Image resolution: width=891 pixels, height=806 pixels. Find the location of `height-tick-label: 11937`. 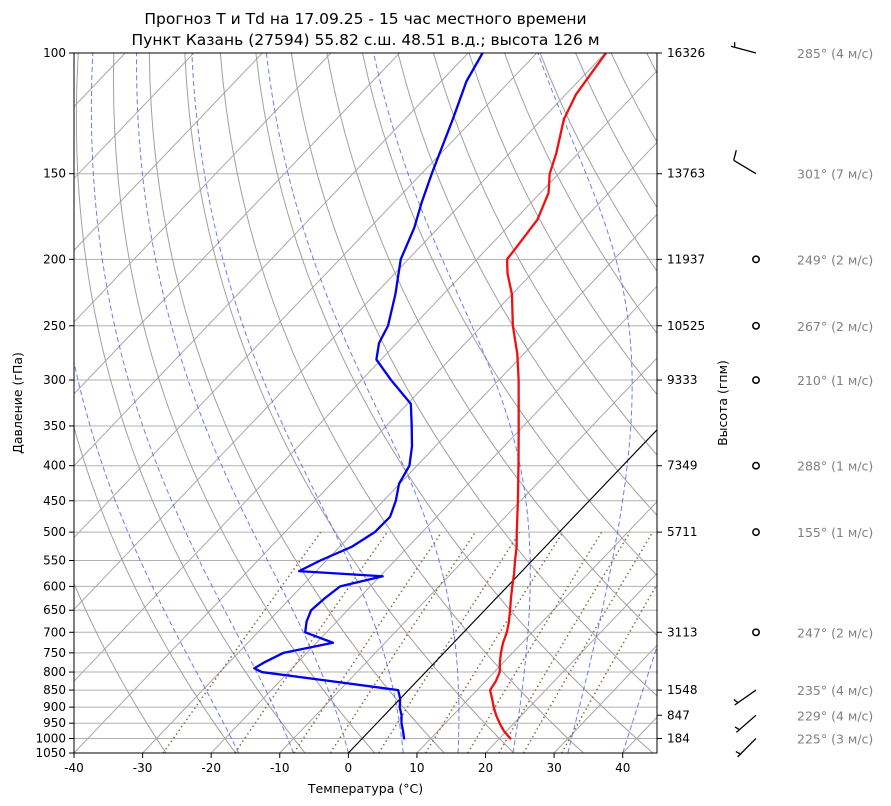

height-tick-label: 11937 is located at coordinates (686, 259).